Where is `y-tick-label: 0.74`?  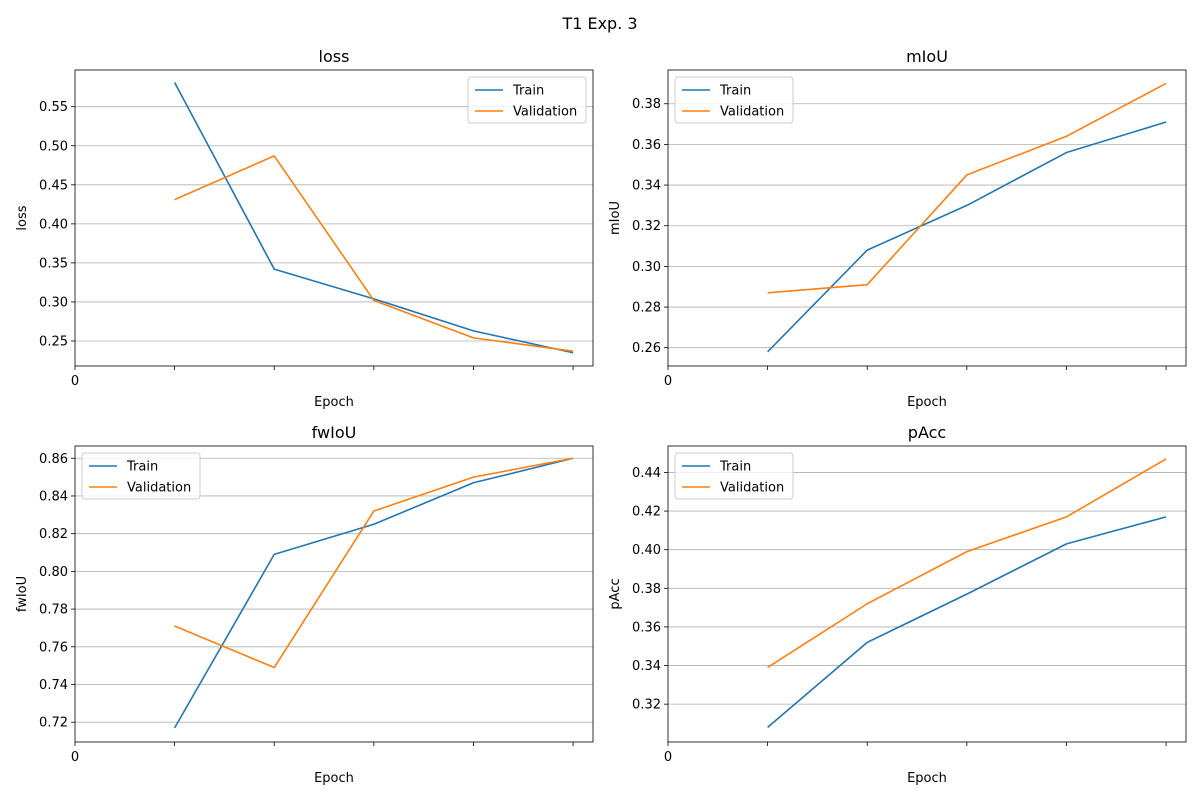
y-tick-label: 0.74 is located at coordinates (53, 685).